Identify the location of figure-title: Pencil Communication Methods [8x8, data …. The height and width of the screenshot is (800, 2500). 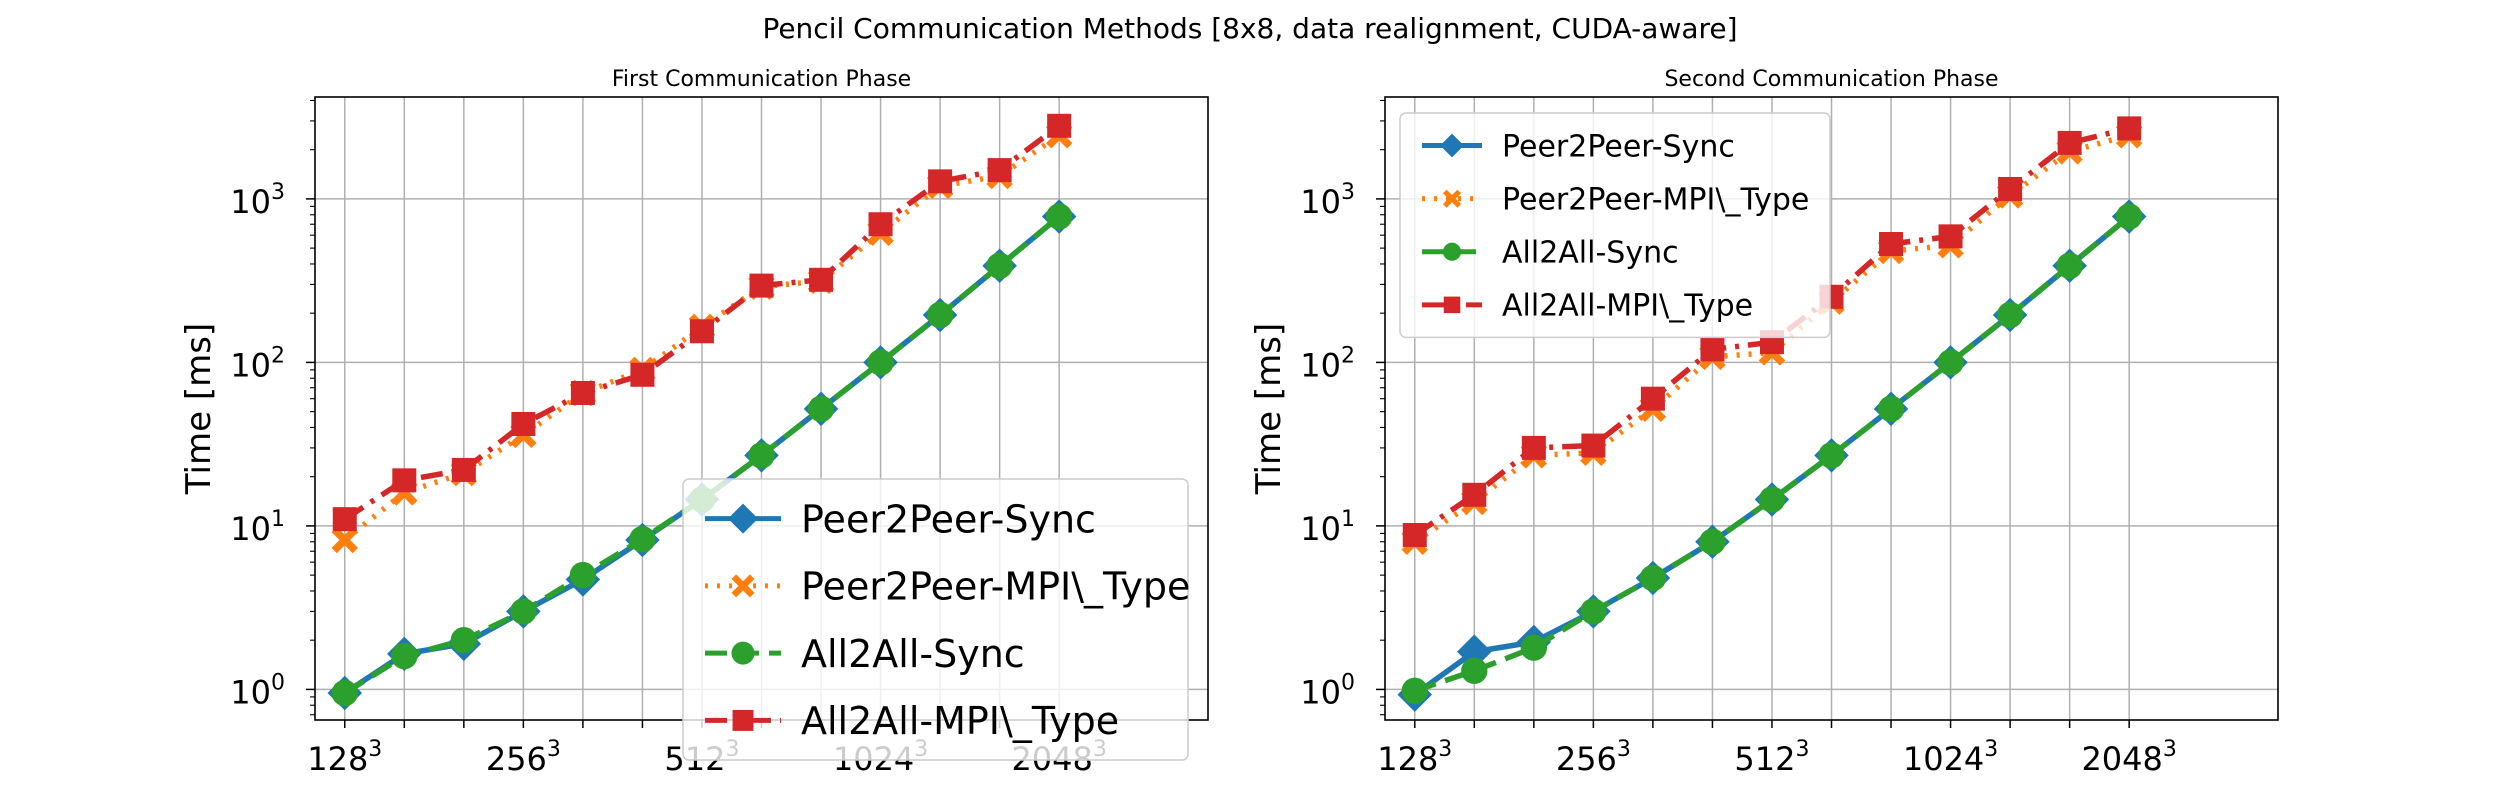
(1250, 28).